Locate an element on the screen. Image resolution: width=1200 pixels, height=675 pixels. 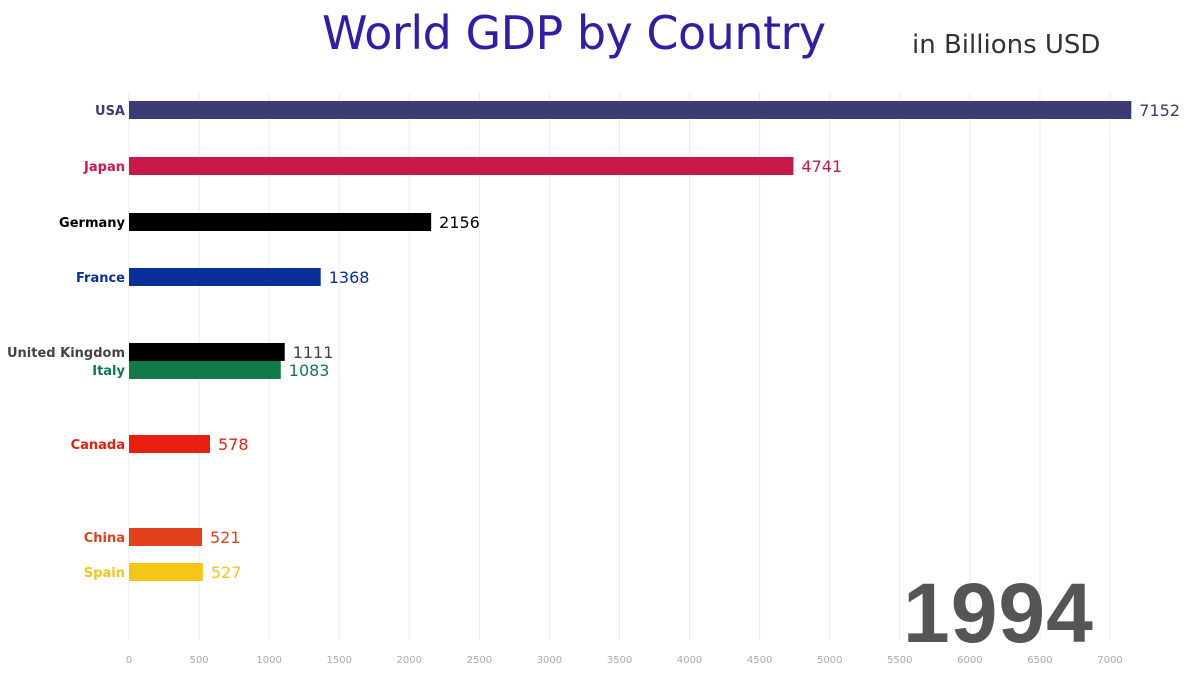
category-label: Japan is located at coordinates (104, 167).